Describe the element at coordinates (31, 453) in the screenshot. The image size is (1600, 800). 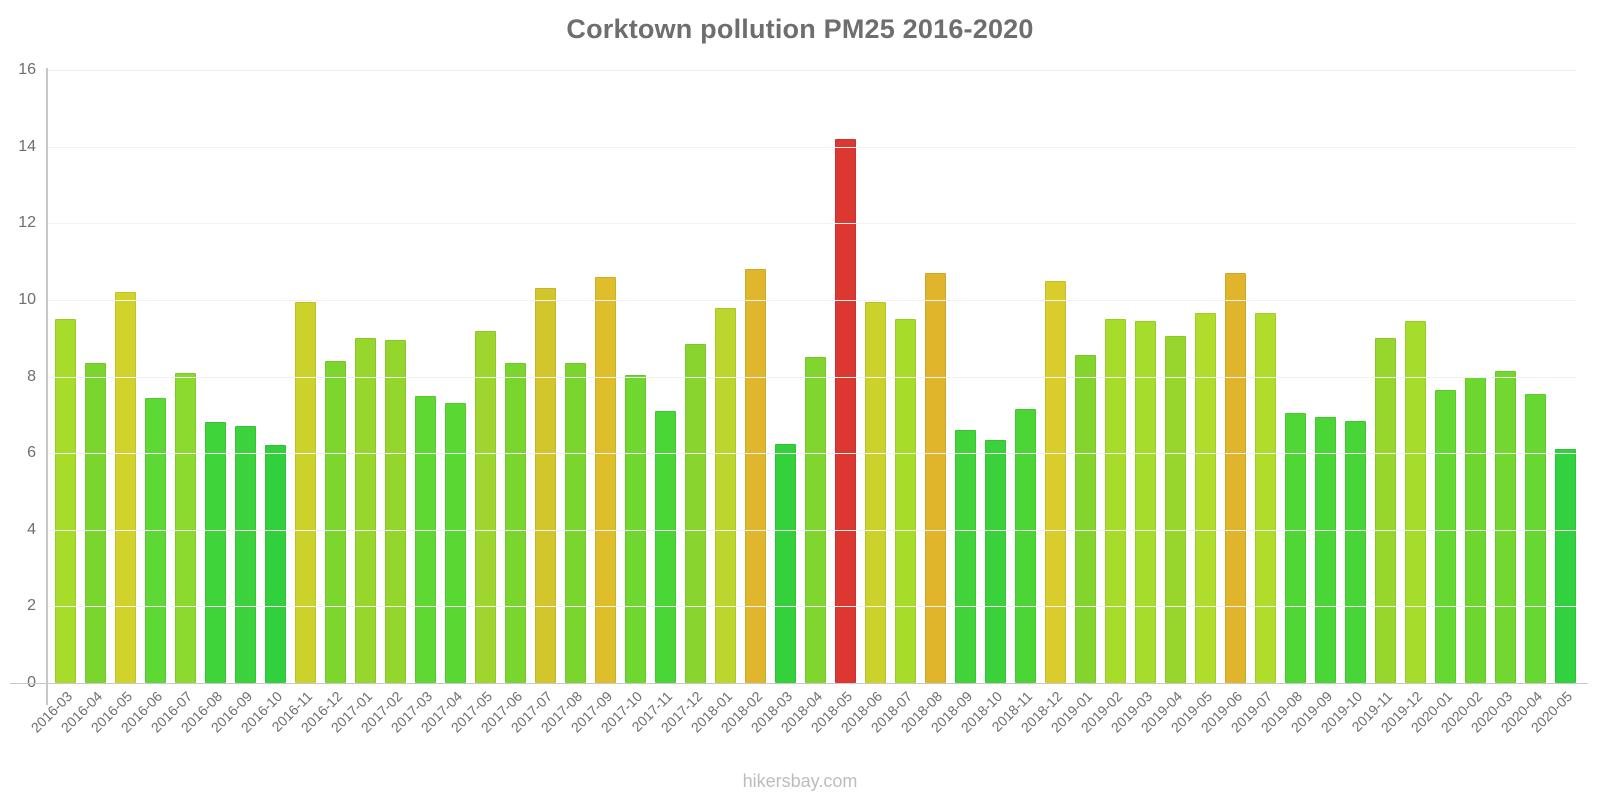
I see `y-axis-tick-label: 6` at that location.